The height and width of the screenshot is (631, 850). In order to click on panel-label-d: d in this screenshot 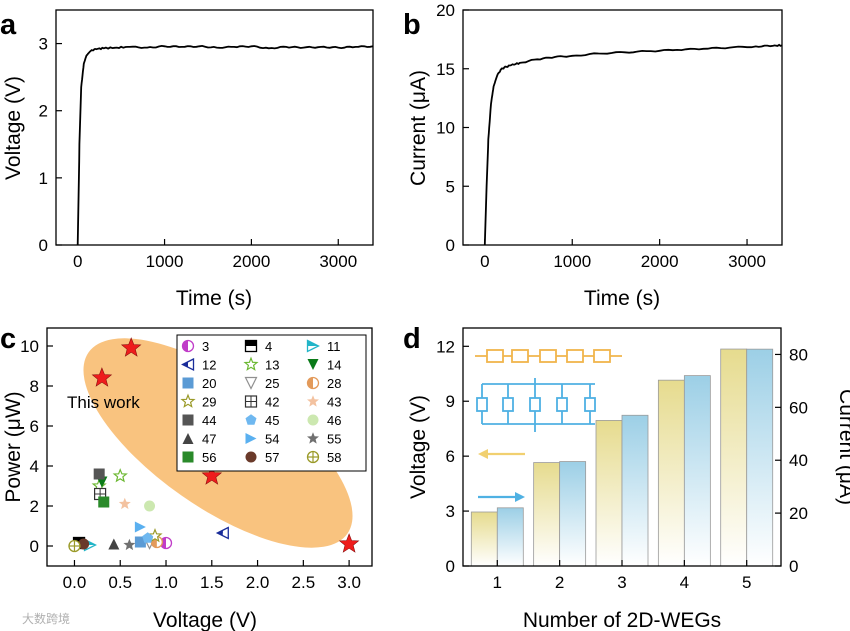, I will do `click(412, 339)`.